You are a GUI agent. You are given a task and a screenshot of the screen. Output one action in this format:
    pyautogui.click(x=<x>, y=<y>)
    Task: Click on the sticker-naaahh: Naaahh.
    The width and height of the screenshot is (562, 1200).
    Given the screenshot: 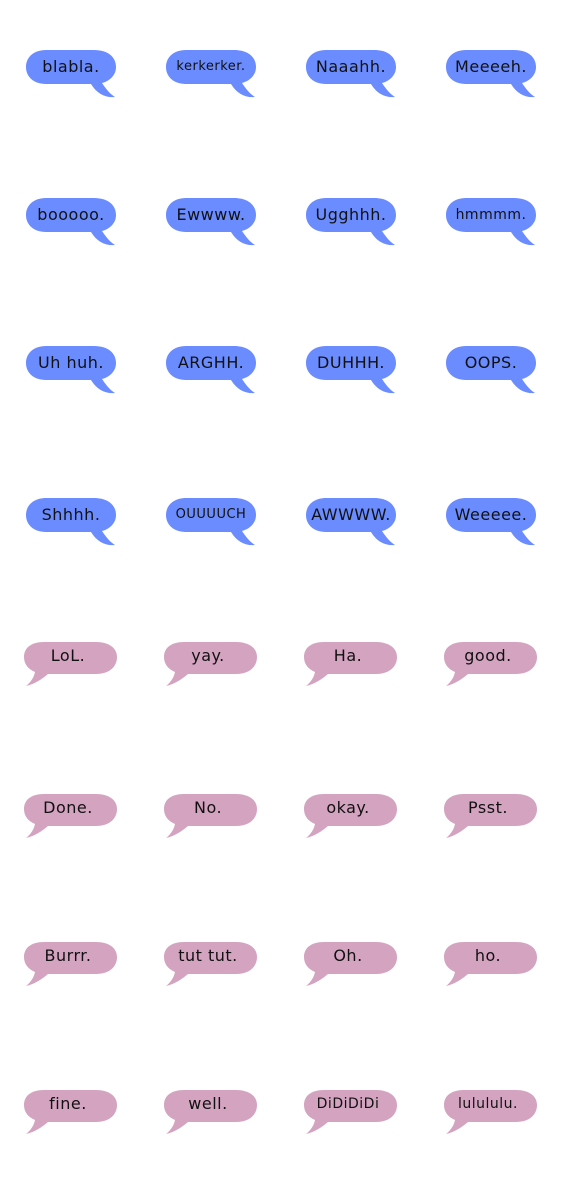 What is the action you would take?
    pyautogui.click(x=354, y=74)
    